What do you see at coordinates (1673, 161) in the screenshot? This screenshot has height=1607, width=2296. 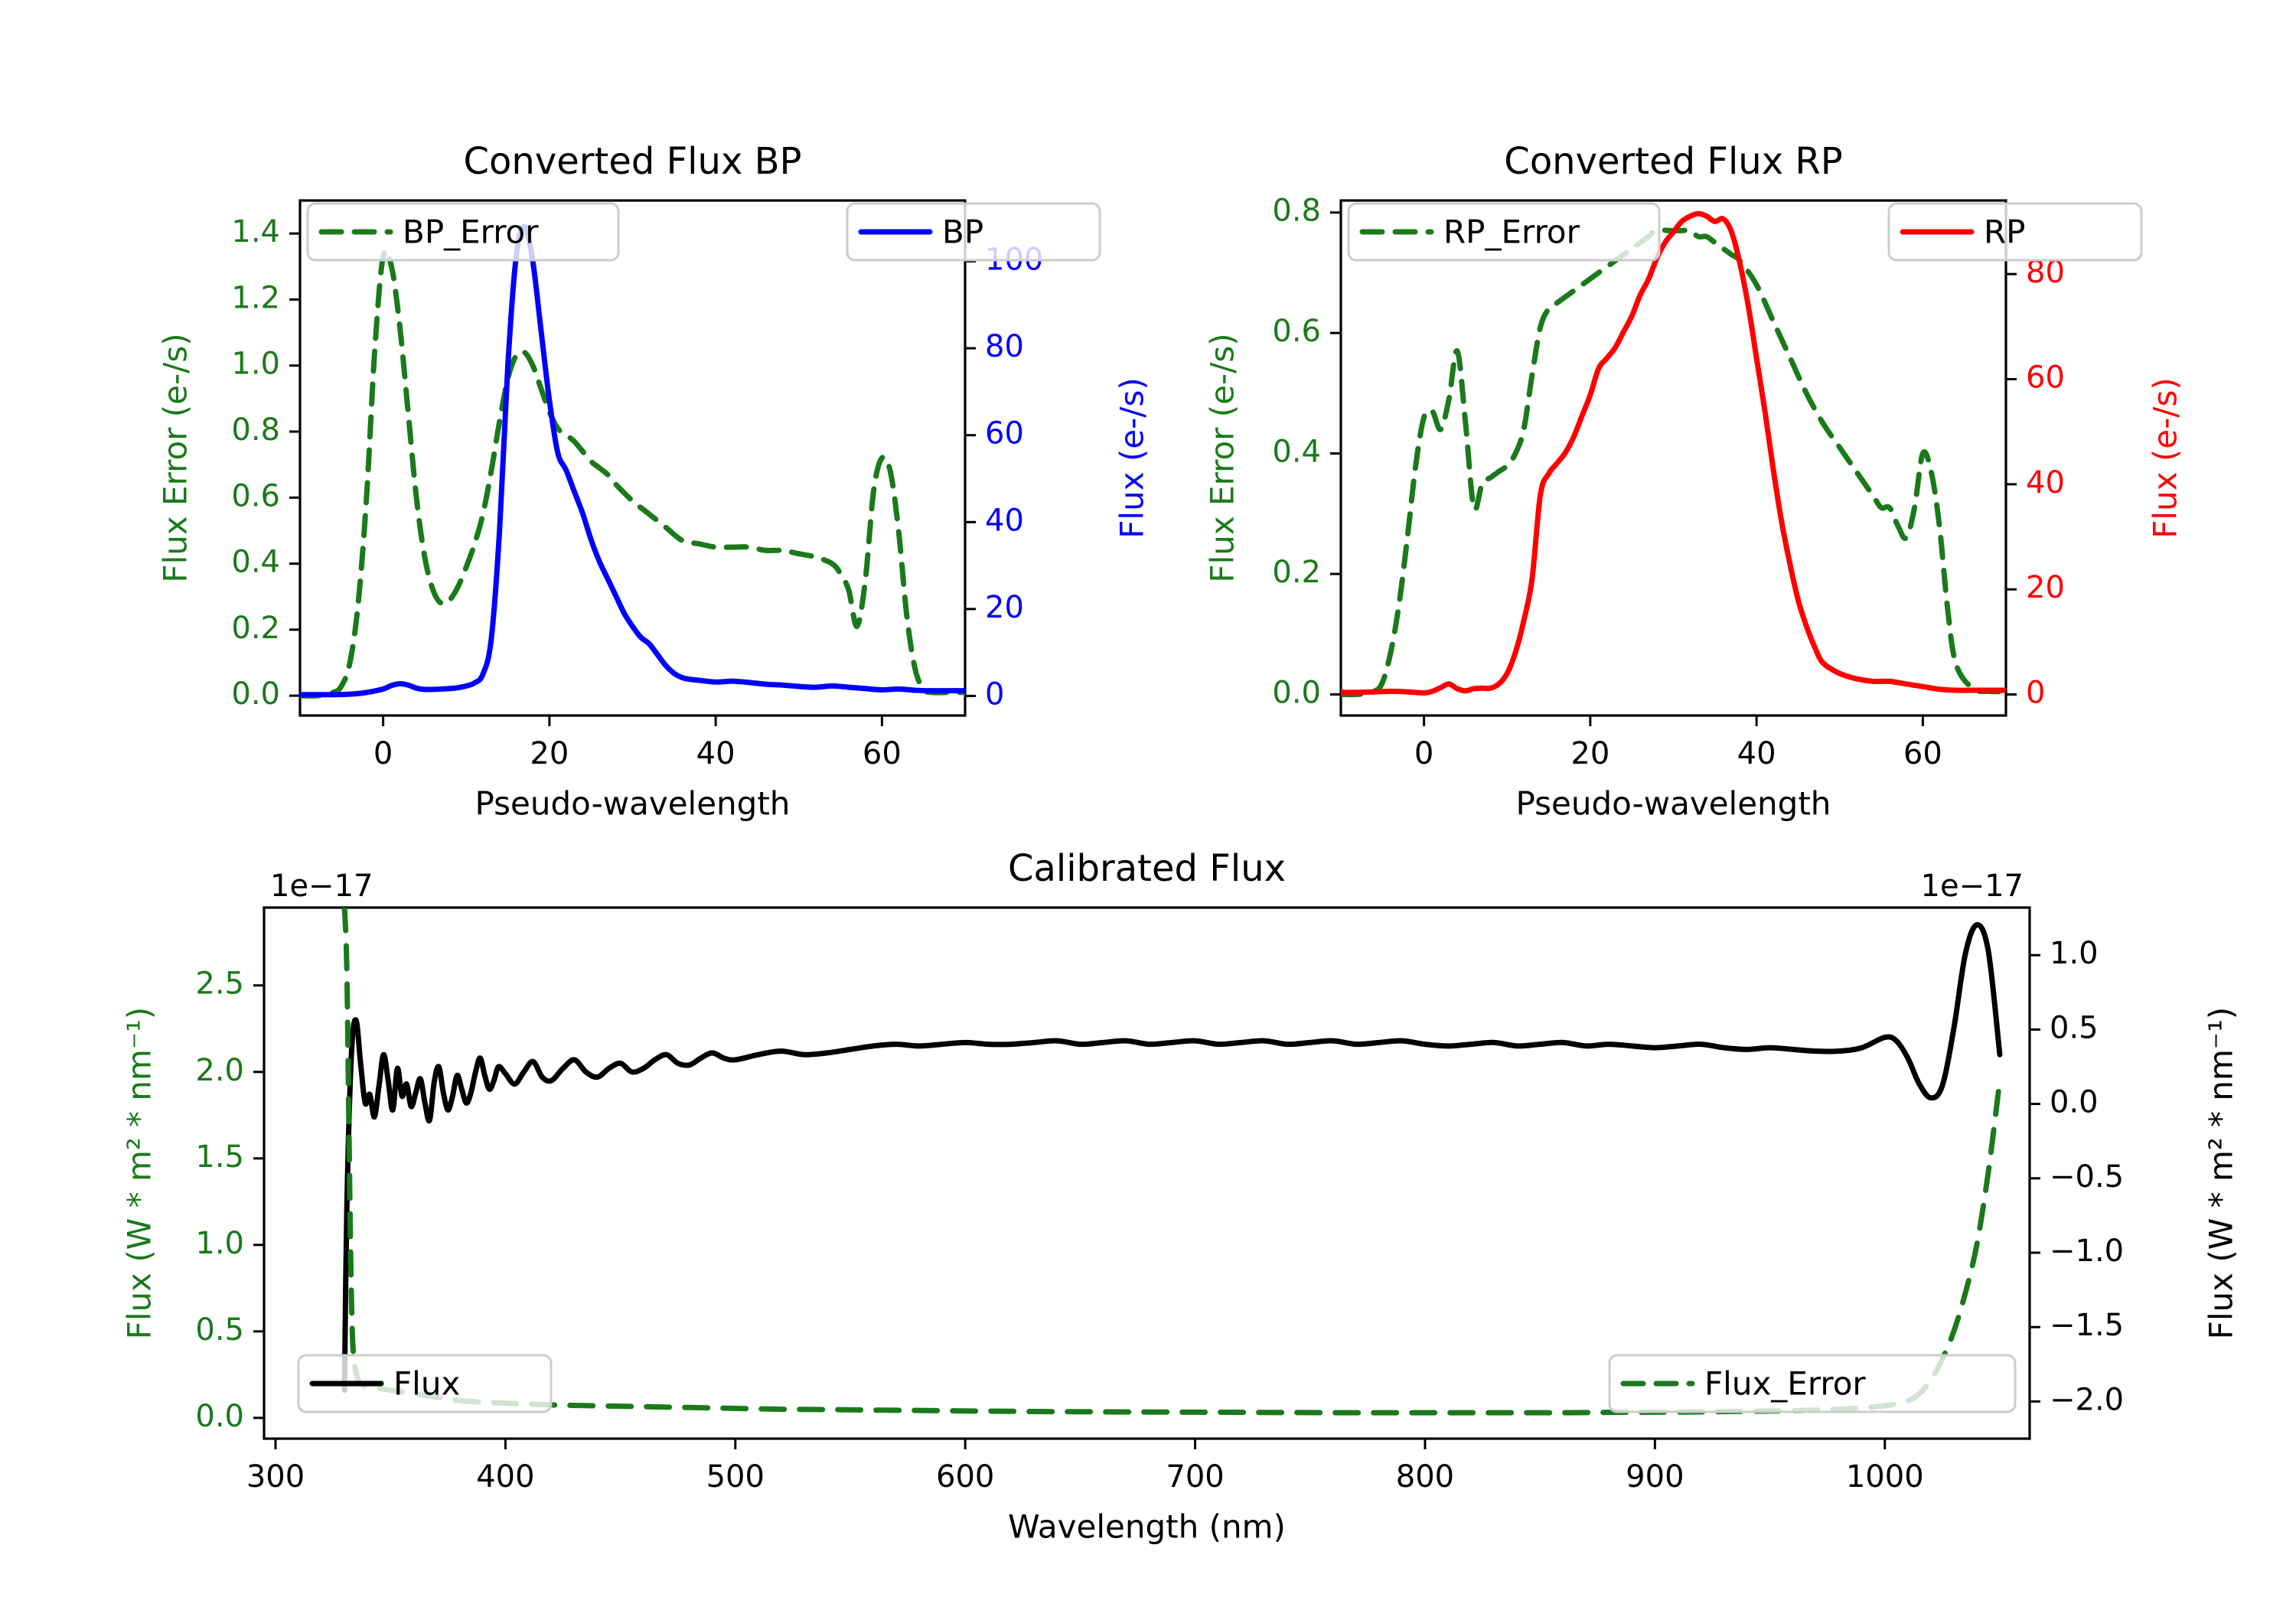 I see `panel-title: Converted Flux RP` at bounding box center [1673, 161].